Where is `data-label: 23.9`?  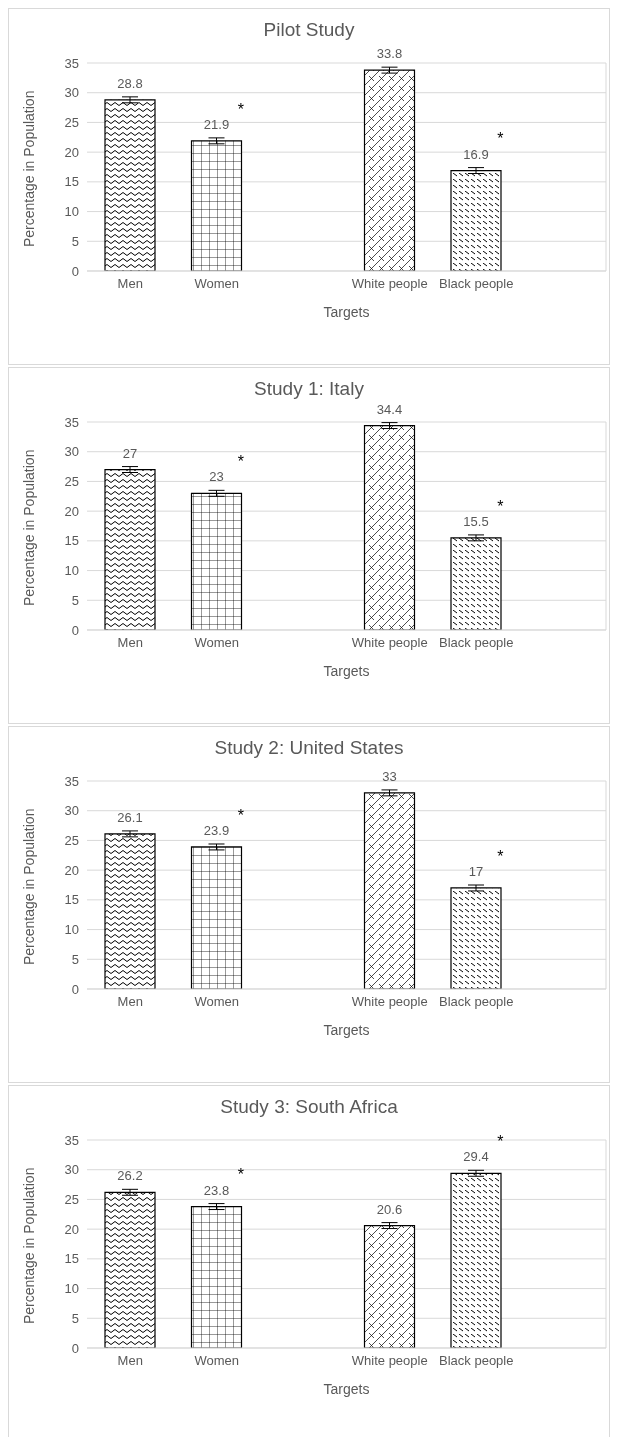
data-label: 23.9 is located at coordinates (216, 830).